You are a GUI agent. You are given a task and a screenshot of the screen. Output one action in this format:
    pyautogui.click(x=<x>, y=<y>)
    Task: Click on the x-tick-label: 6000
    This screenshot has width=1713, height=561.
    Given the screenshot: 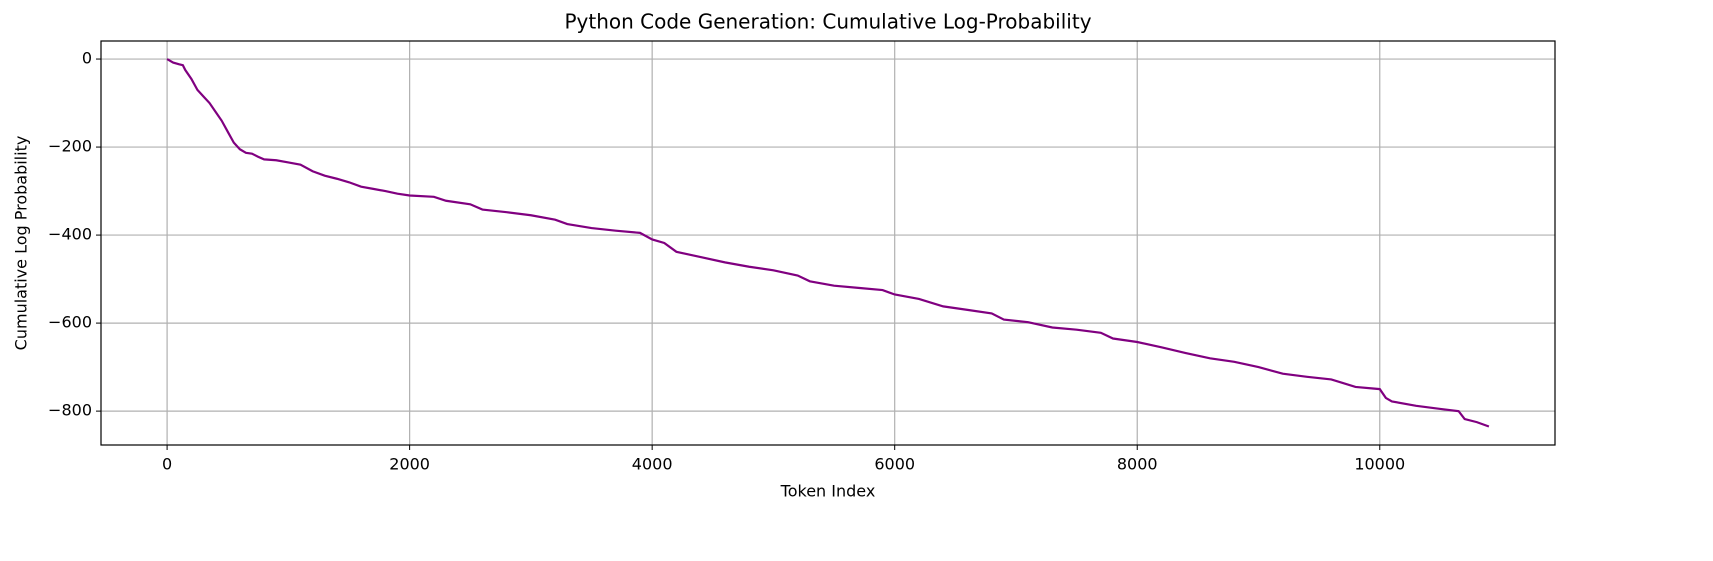 What is the action you would take?
    pyautogui.click(x=894, y=464)
    